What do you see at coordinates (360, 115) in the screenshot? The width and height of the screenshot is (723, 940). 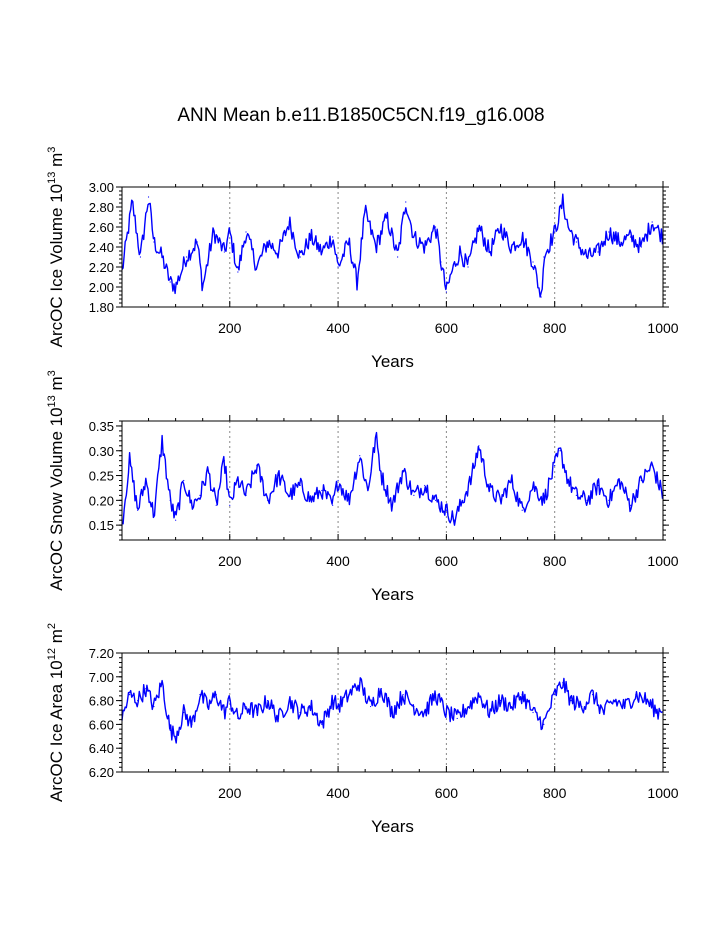 I see `figure-title: ANN Mean b.e11.B1850C5CN.f19_g16.008` at bounding box center [360, 115].